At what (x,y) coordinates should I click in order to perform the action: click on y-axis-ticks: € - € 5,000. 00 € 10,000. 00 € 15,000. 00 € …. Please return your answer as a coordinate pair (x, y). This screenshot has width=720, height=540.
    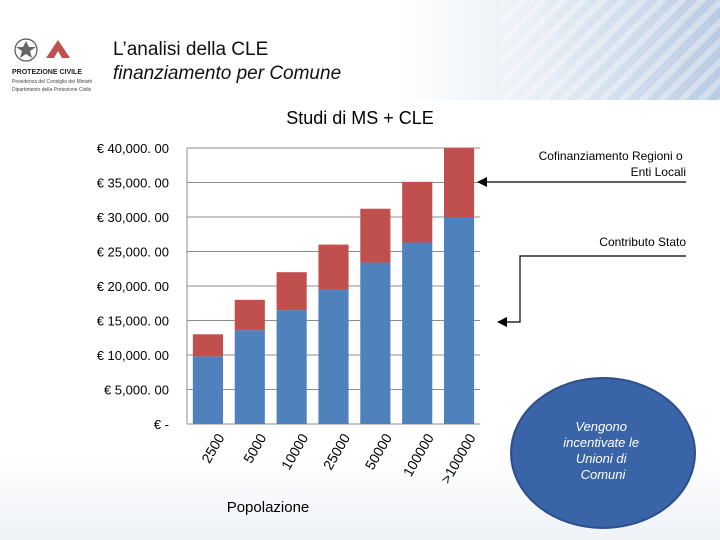
    Looking at the image, I should click on (133, 286).